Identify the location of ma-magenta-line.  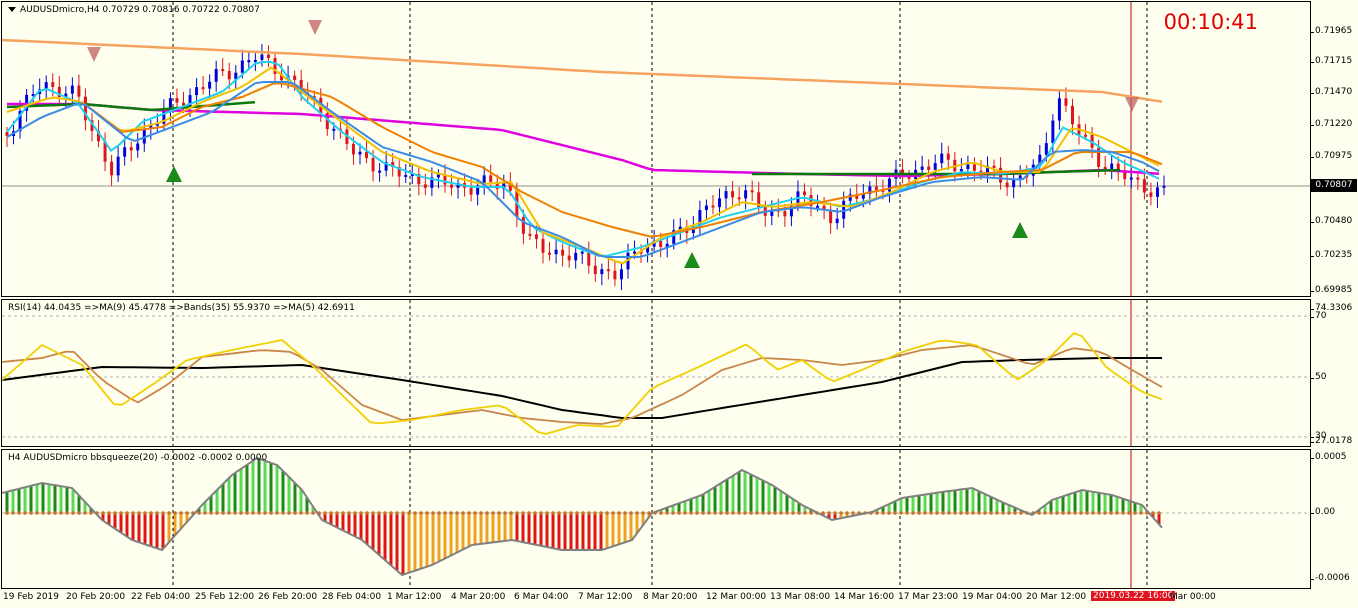
(583, 140).